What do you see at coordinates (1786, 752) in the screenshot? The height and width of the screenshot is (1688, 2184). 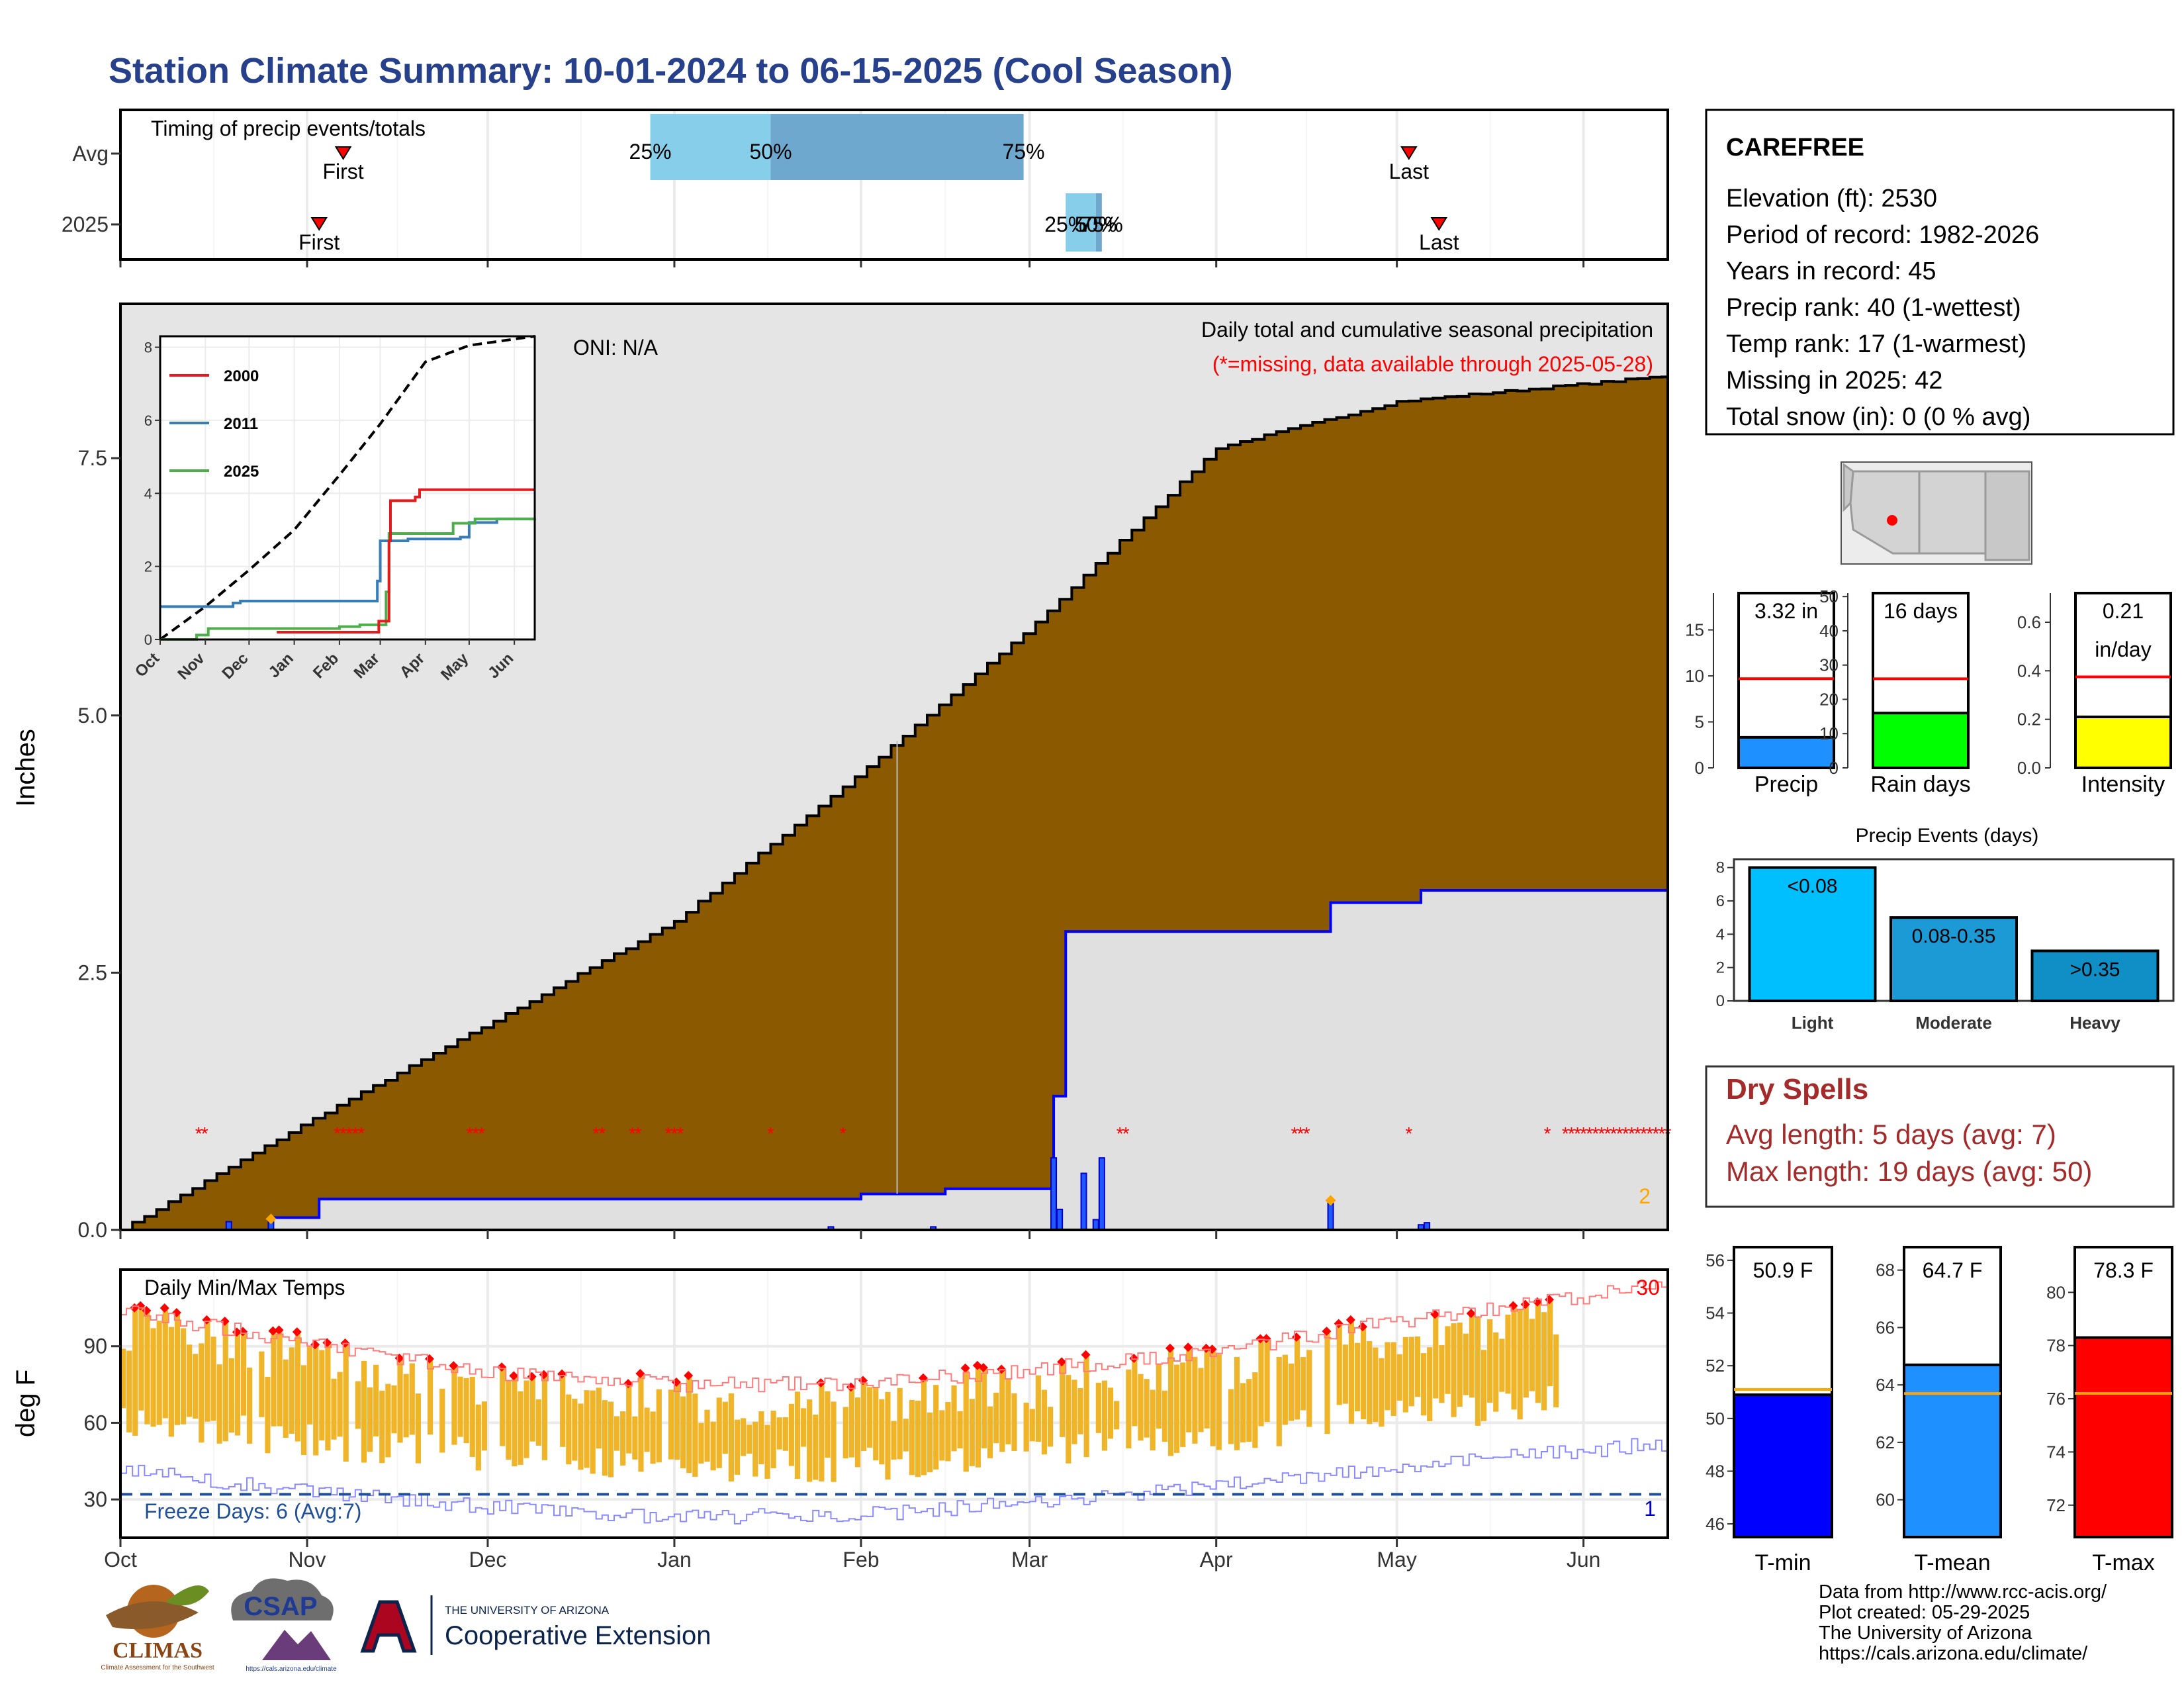 I see `mini-bar` at bounding box center [1786, 752].